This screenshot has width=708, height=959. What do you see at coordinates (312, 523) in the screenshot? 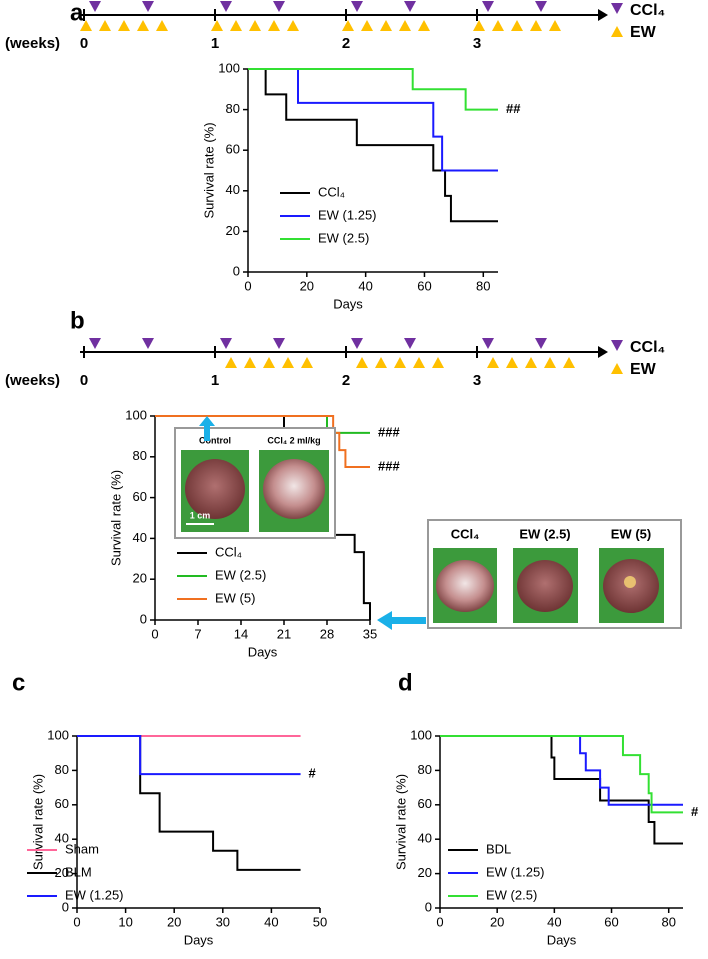
I see `arrows` at bounding box center [312, 523].